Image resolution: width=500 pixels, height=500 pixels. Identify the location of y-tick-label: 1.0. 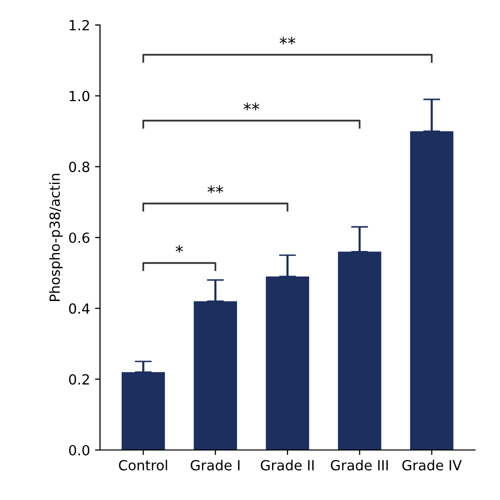
(80, 96).